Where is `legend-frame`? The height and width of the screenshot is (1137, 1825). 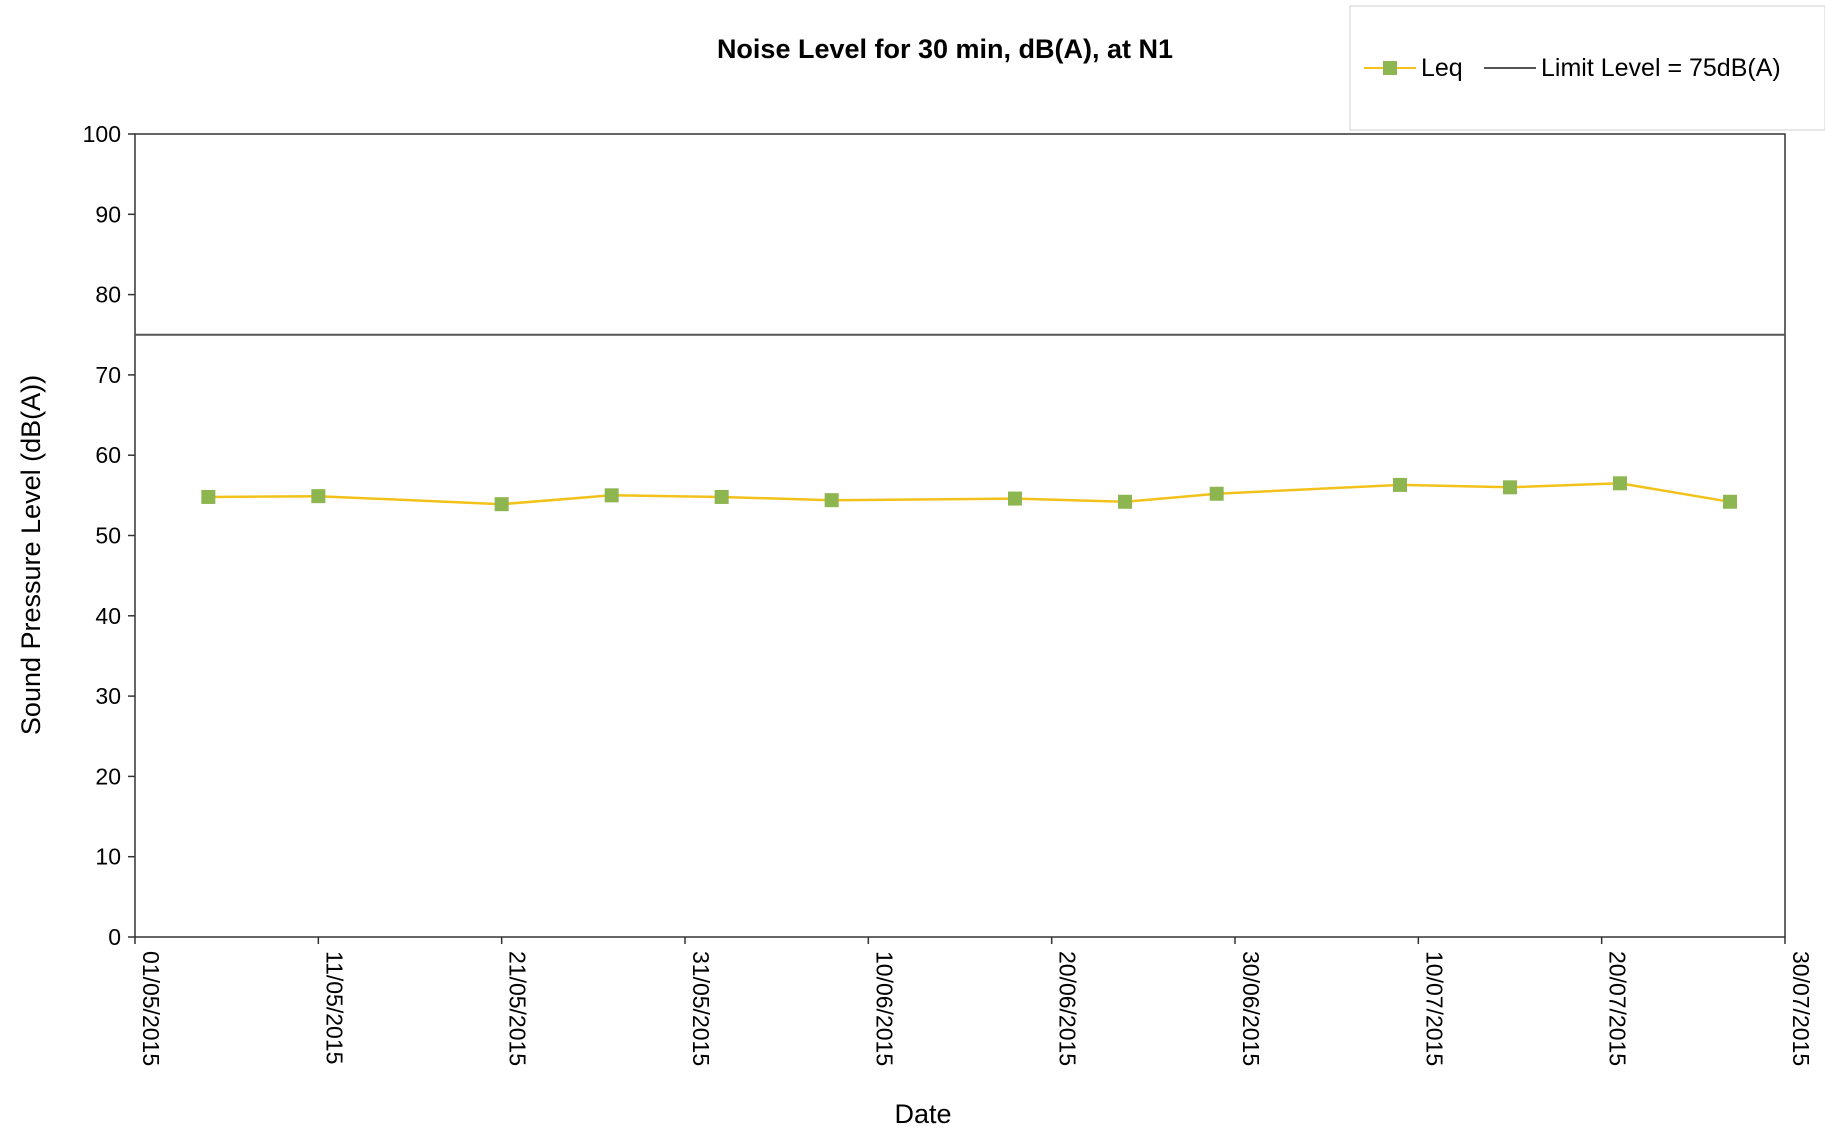
legend-frame is located at coordinates (1587, 68).